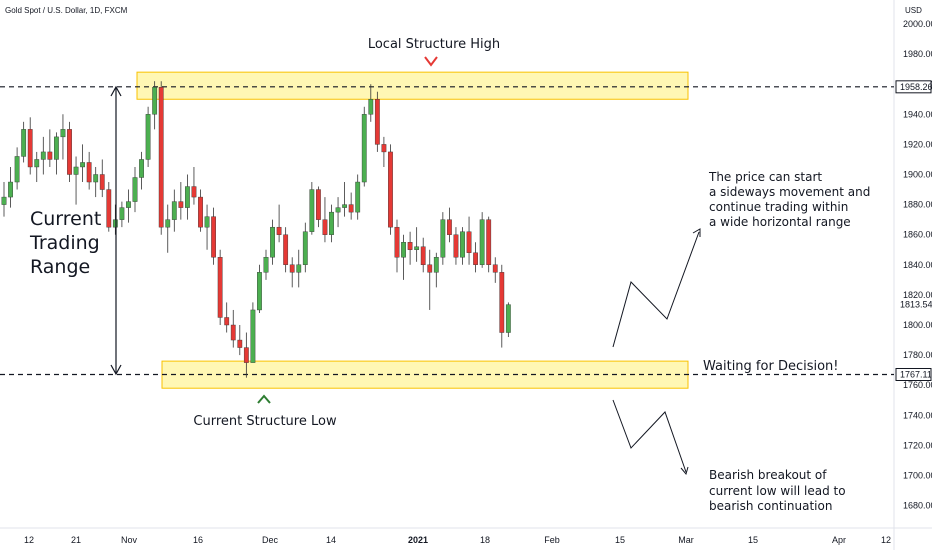 The height and width of the screenshot is (550, 932). I want to click on x-tick-label: 14, so click(331, 540).